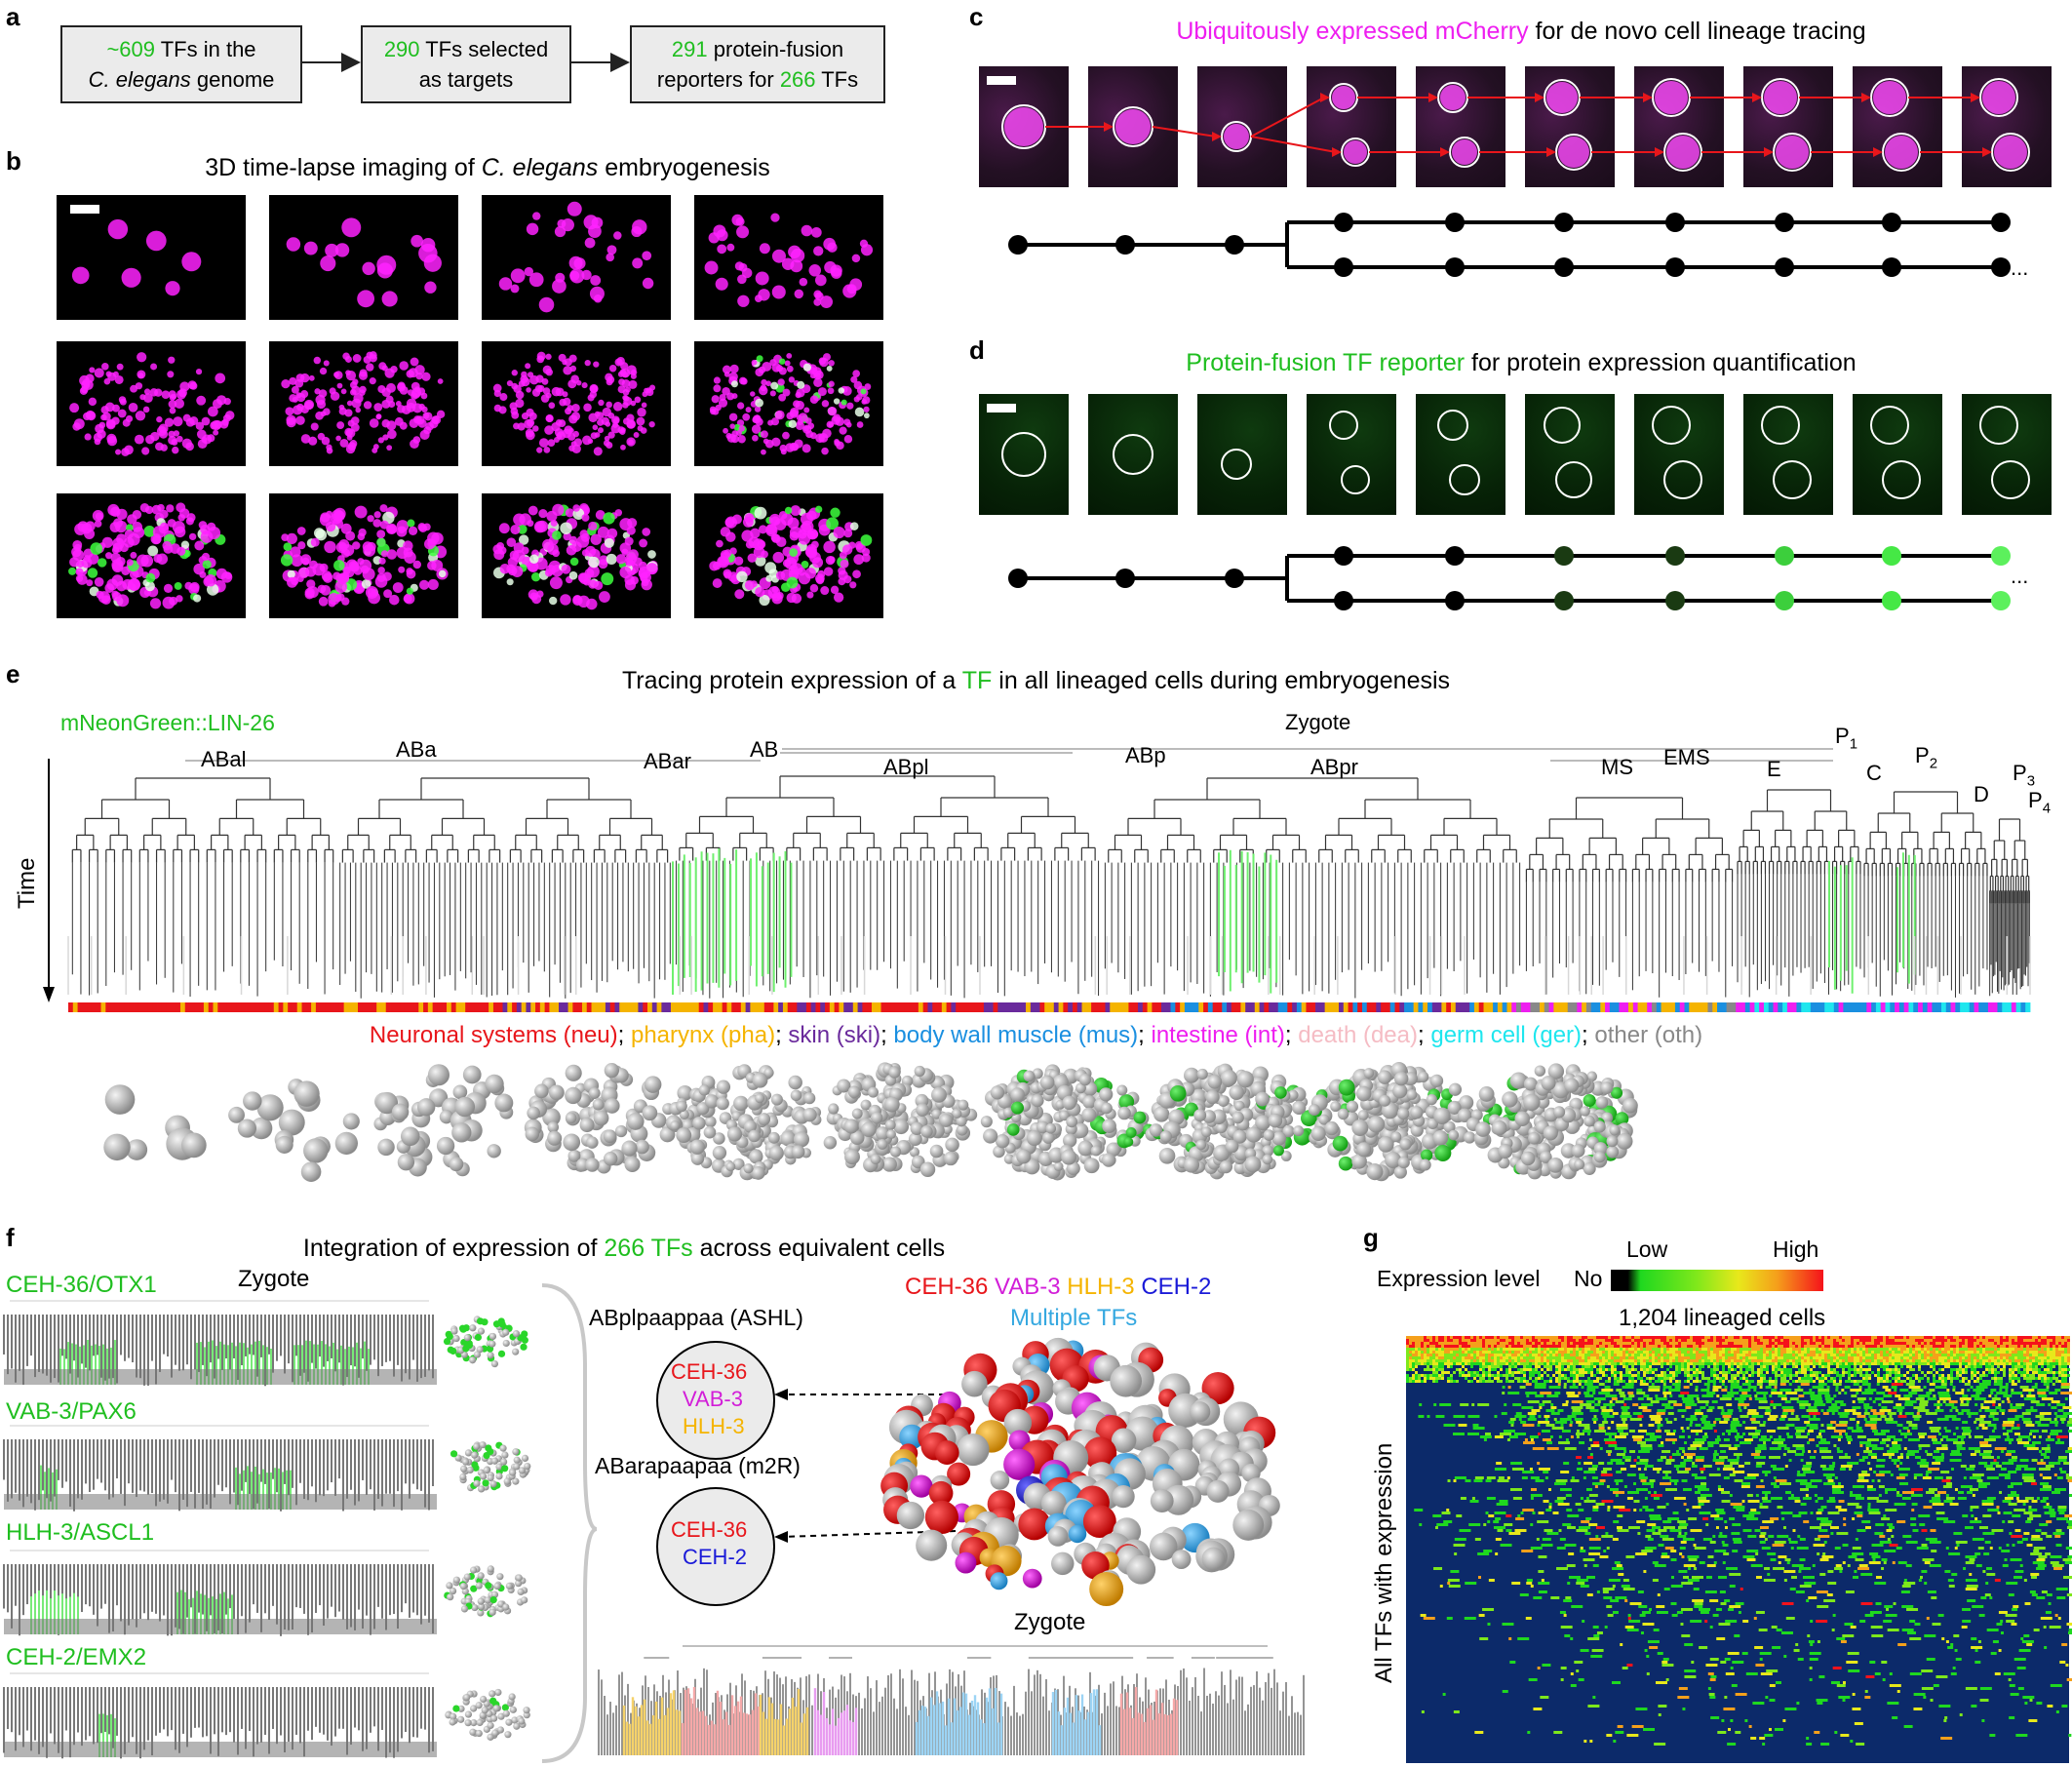 This screenshot has width=2072, height=1767. I want to click on lineage-p1: P1, so click(1846, 738).